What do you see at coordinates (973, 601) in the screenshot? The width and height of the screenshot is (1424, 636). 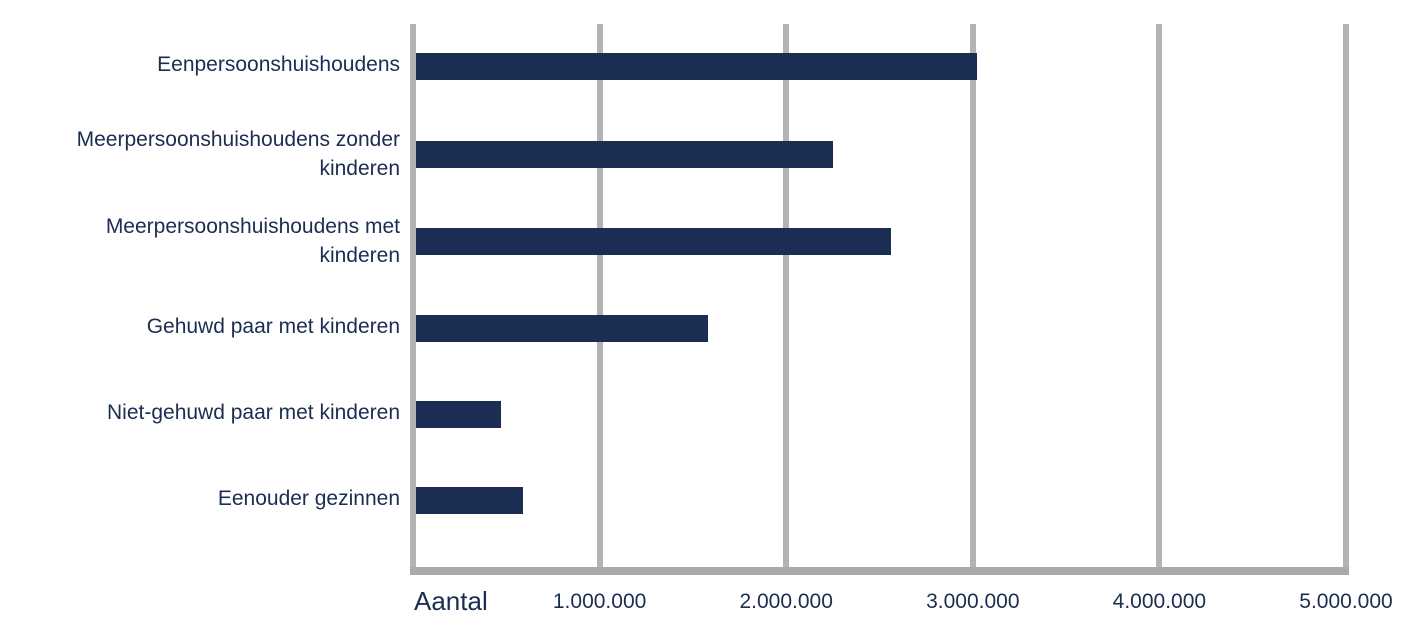 I see `x-tick-label: 3.000.000` at bounding box center [973, 601].